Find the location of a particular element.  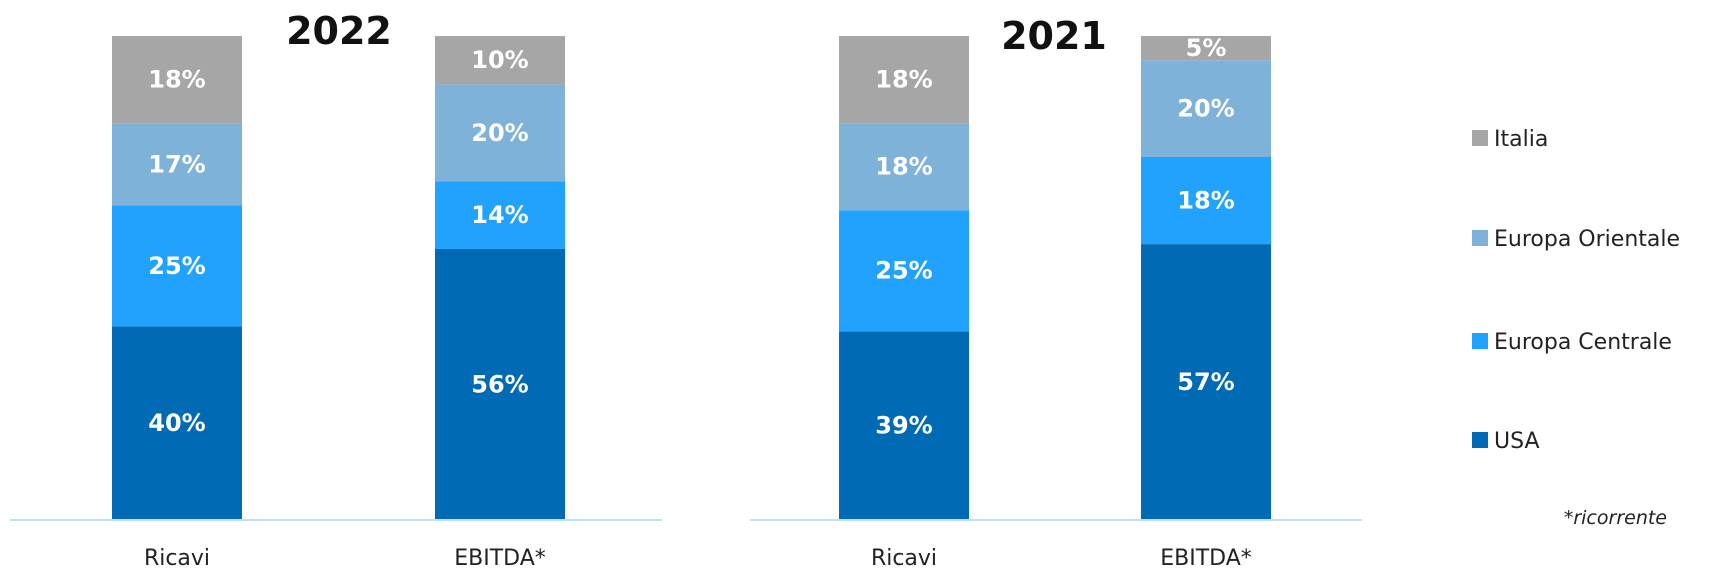

data-label: 17% is located at coordinates (176, 164).